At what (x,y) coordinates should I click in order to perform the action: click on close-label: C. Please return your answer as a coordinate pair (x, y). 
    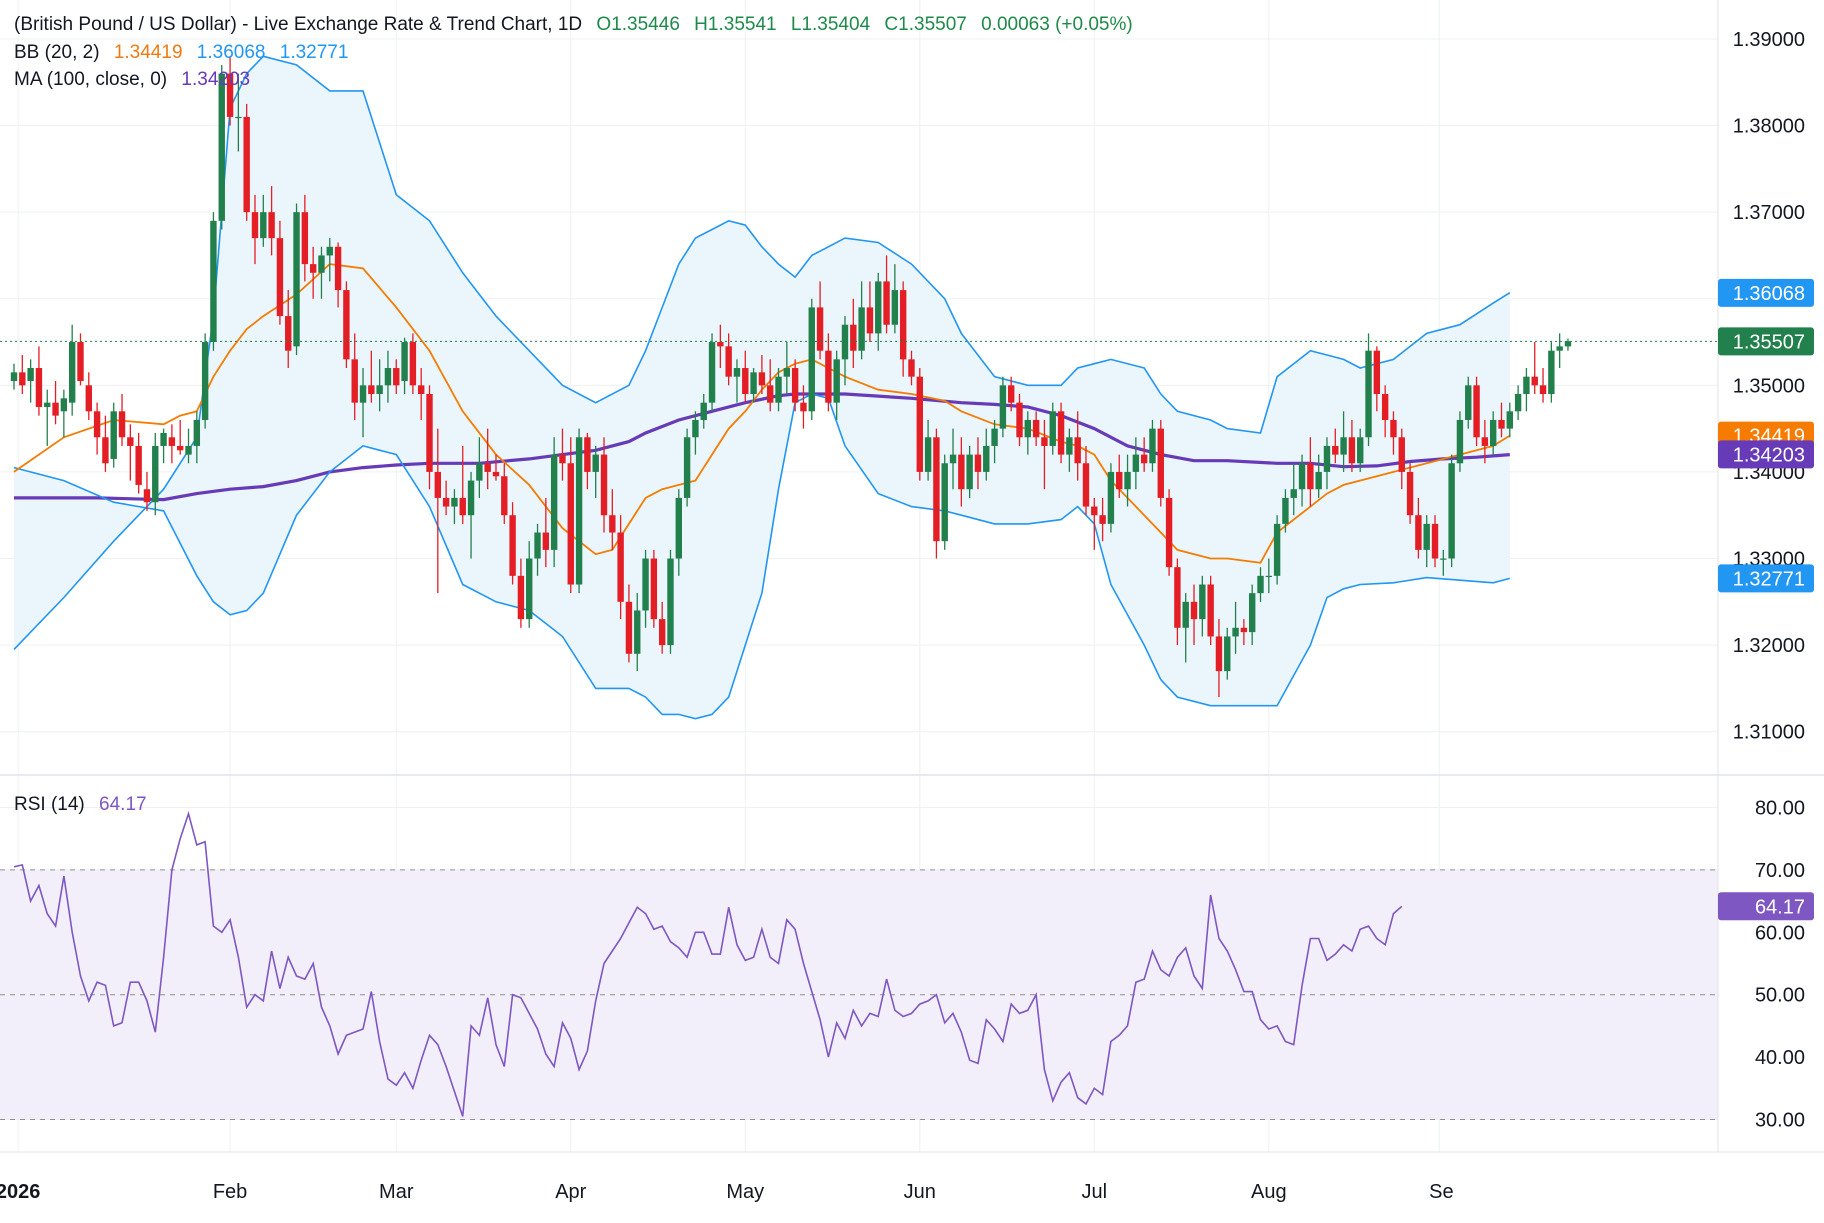
    Looking at the image, I should click on (891, 24).